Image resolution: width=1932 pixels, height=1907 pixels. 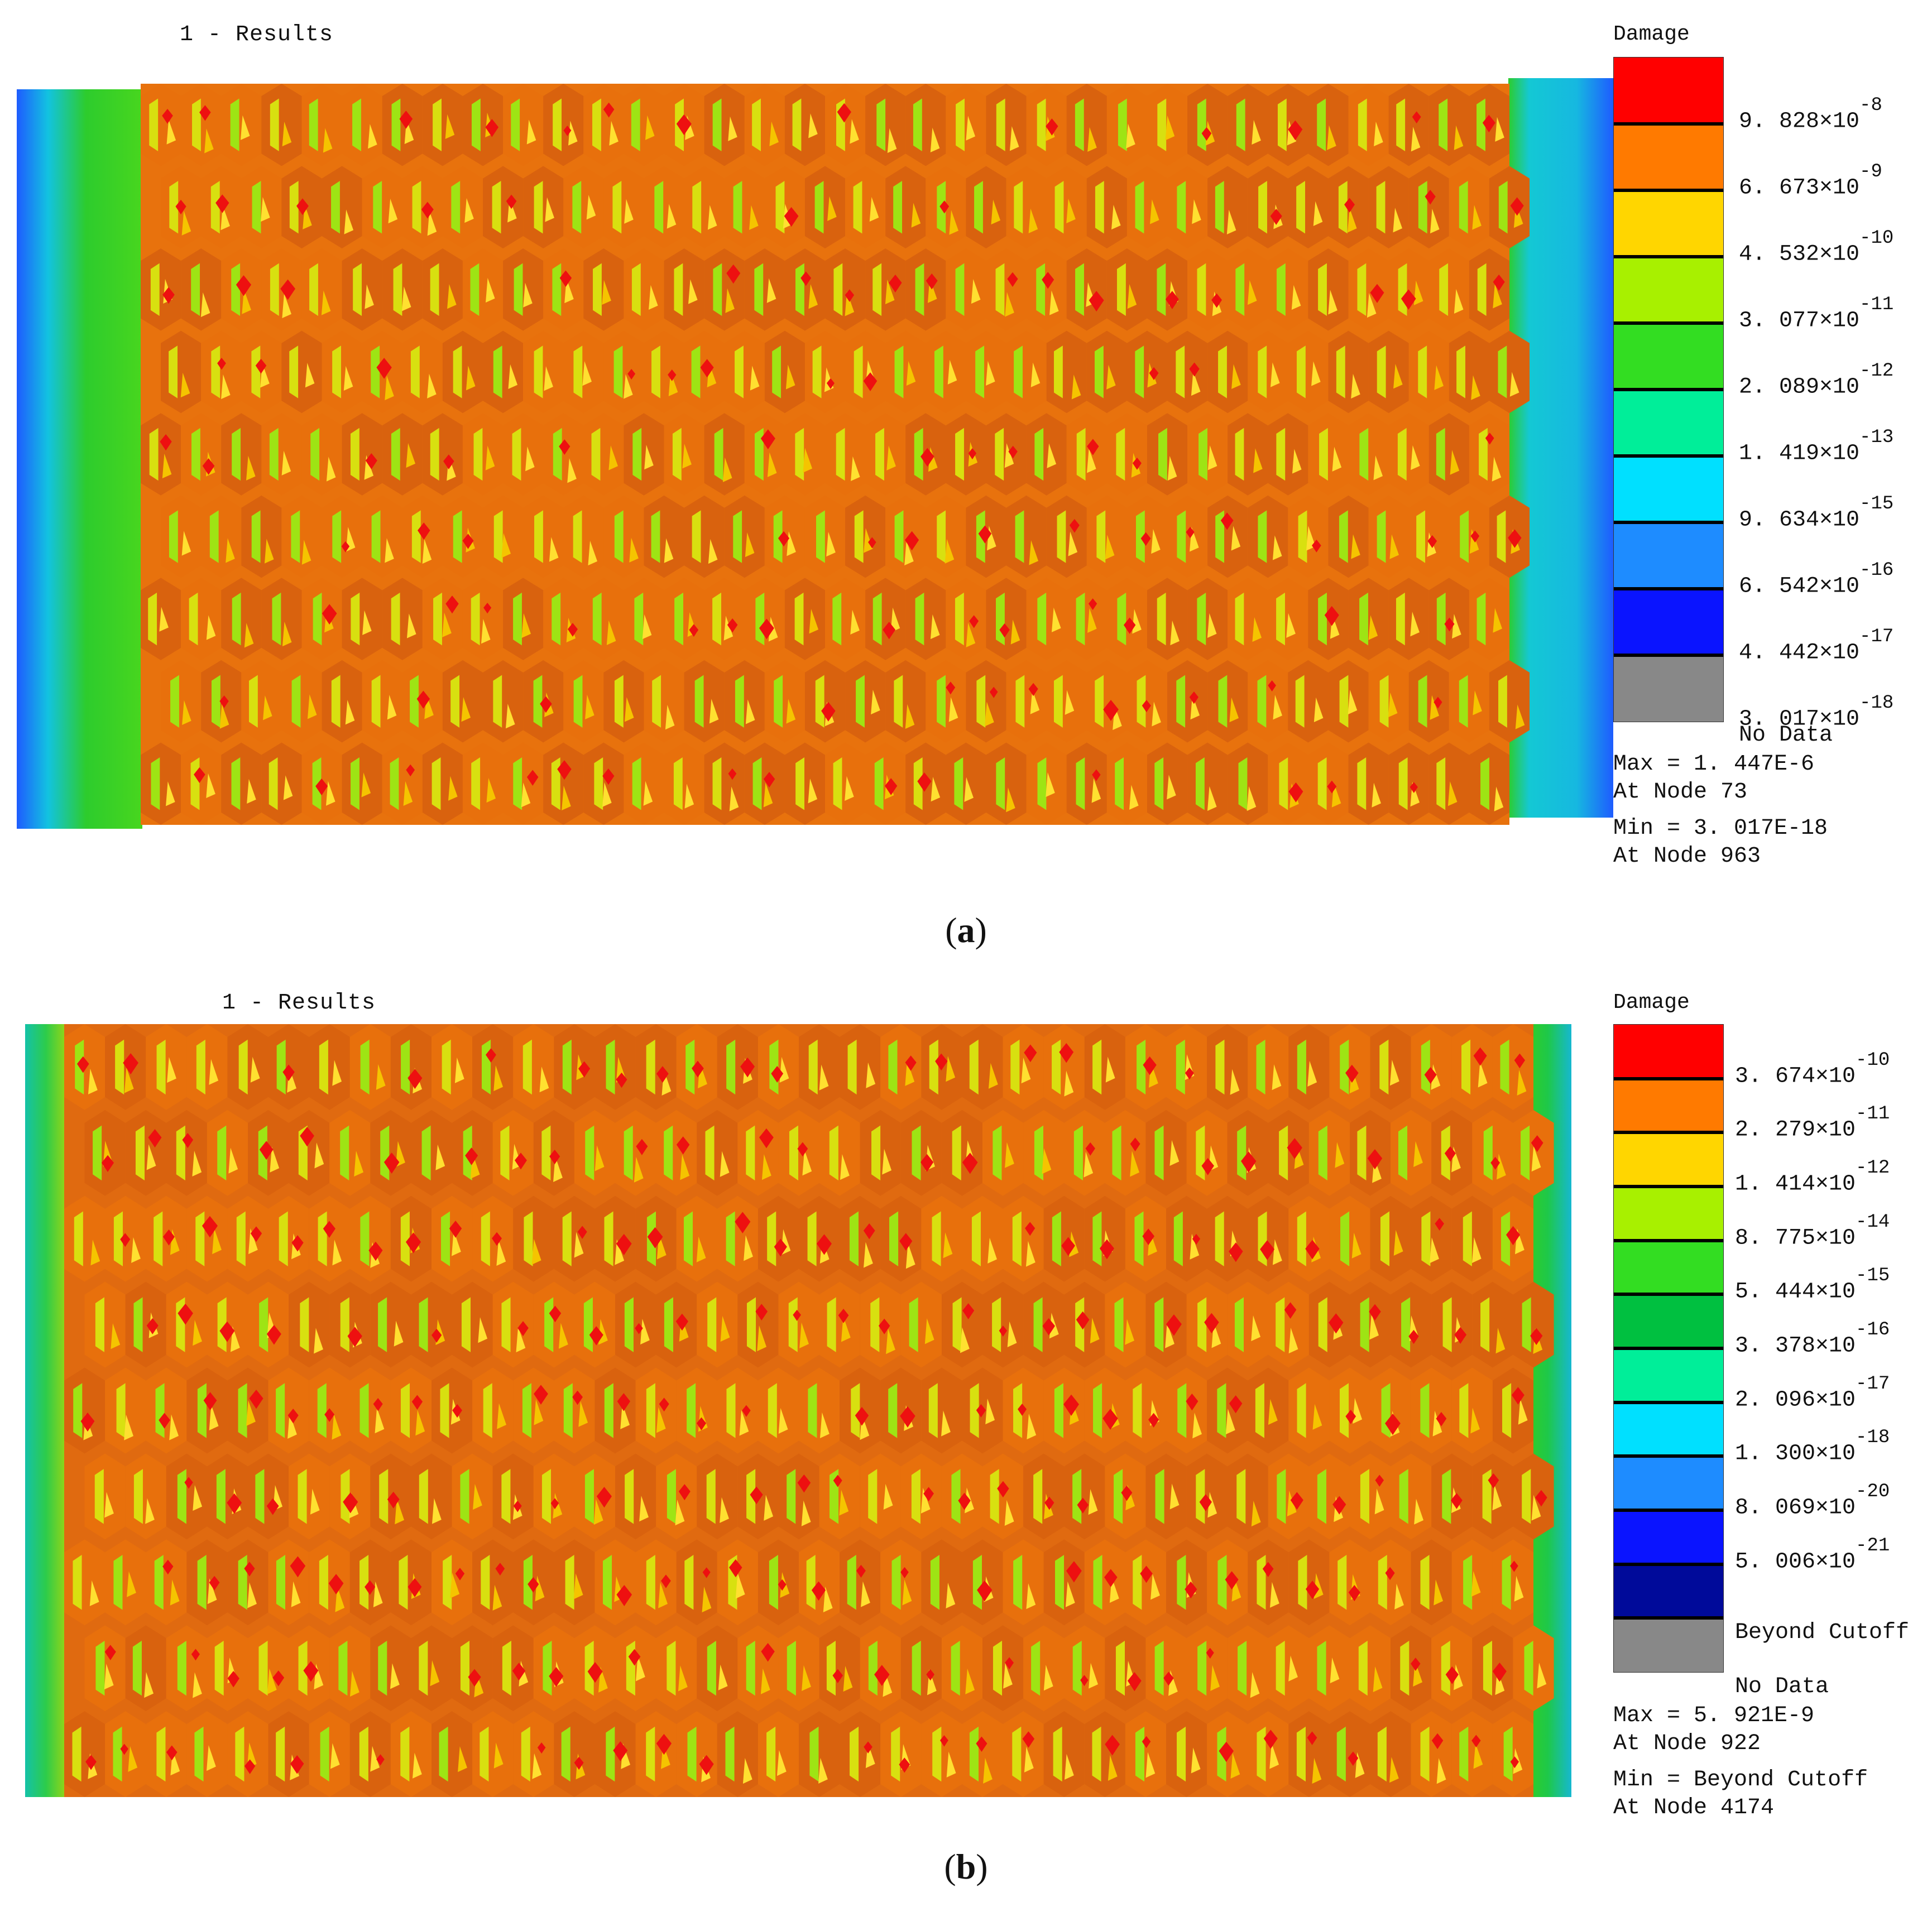 I want to click on legend-beyond-cutoff-label: Beyond Cutoff, so click(x=1822, y=1632).